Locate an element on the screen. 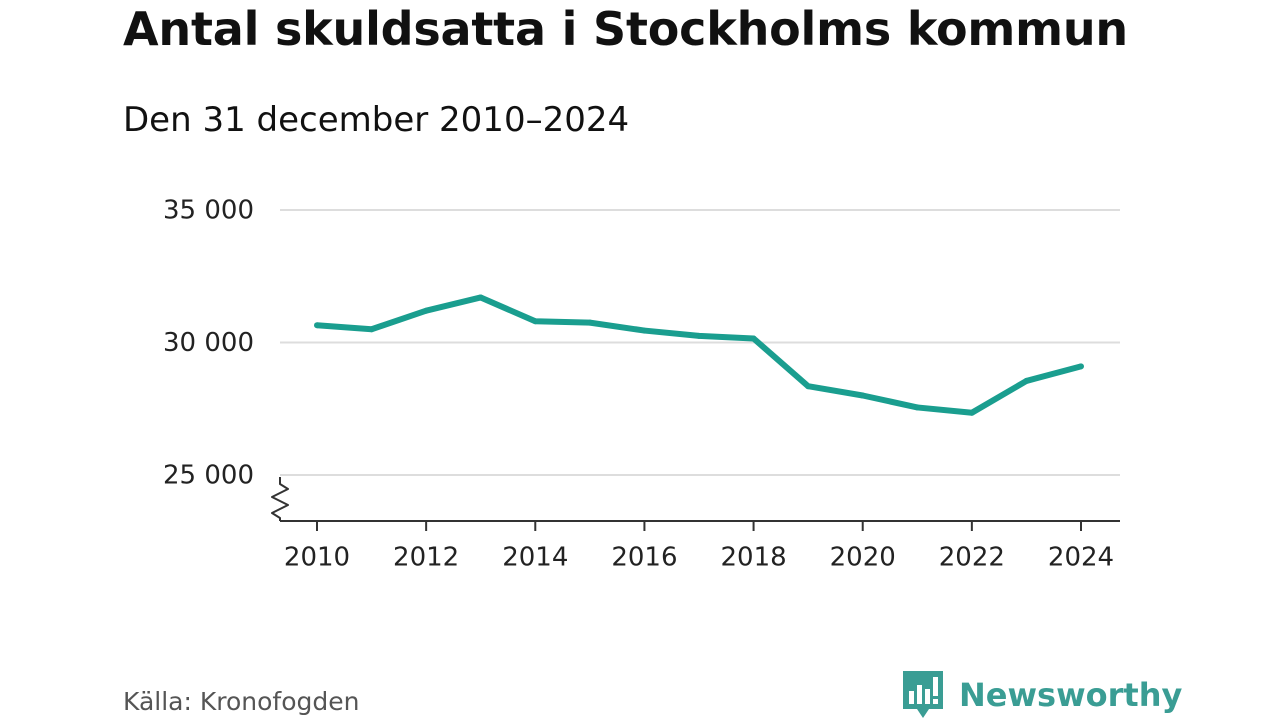  source-note: Källa: Kronofogden is located at coordinates (241, 701).